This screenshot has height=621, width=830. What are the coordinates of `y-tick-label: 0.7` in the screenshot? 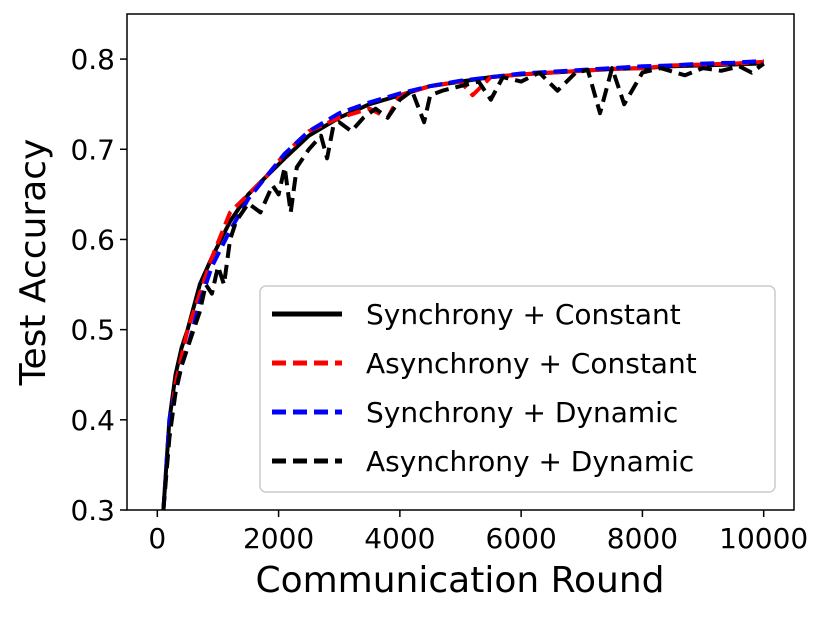 It's located at (92, 149).